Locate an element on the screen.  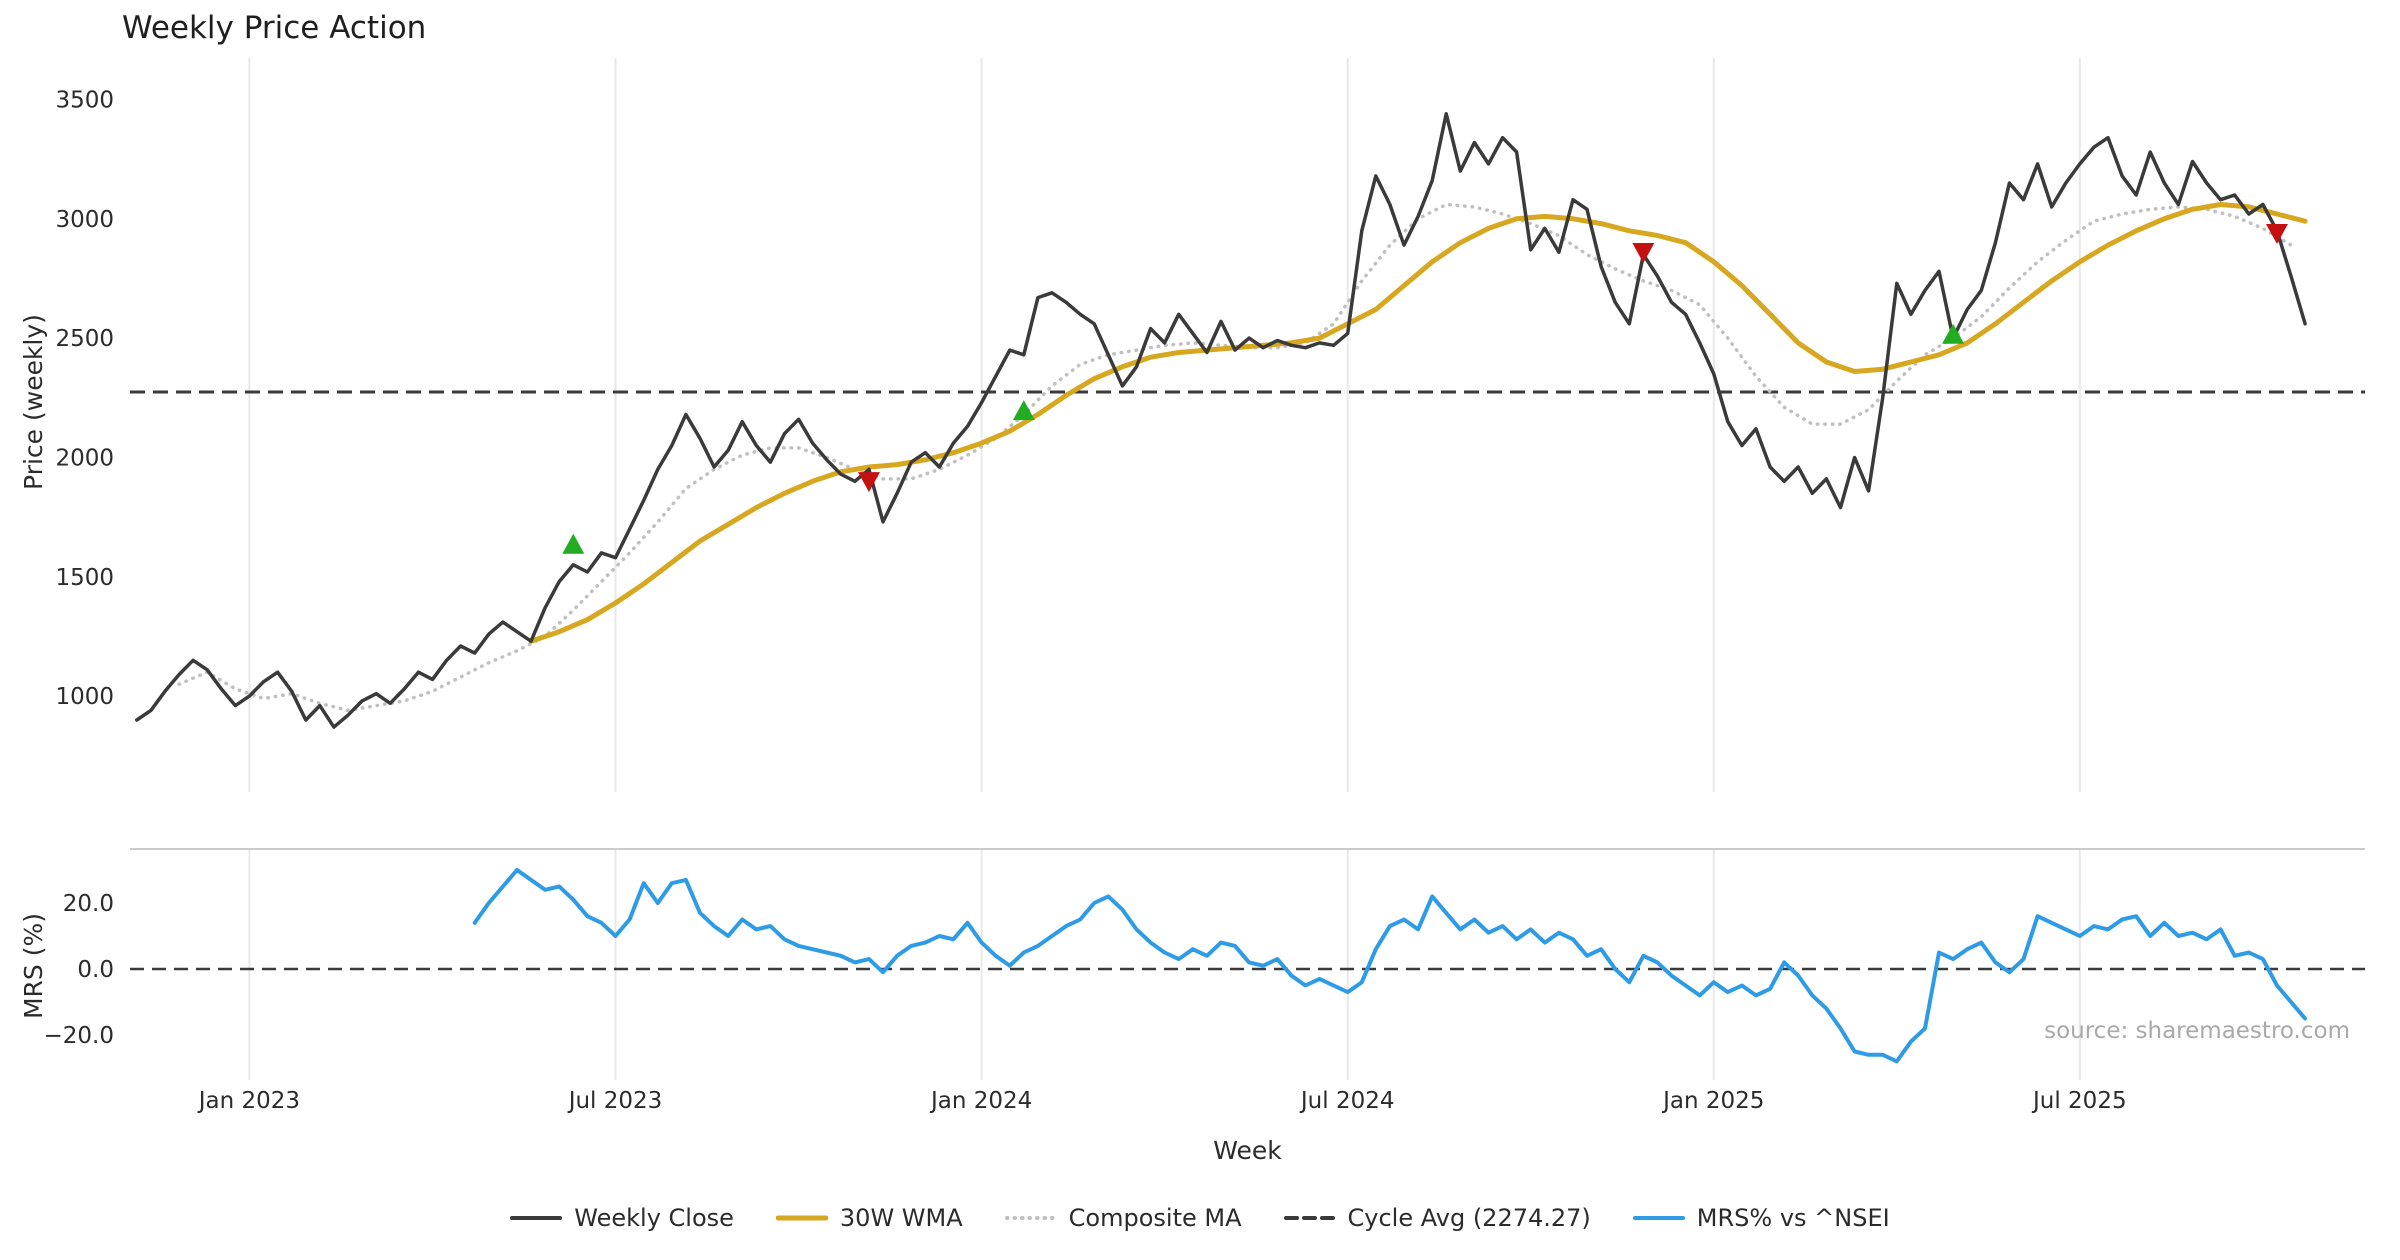
legend-item-wma: 30W WMA is located at coordinates (869, 1218).